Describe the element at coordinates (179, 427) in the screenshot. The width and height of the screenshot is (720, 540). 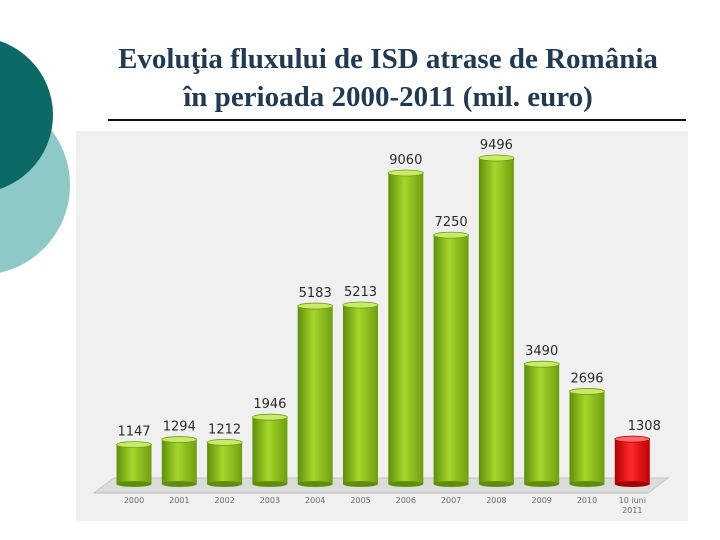
I see `value-label: 1294` at that location.